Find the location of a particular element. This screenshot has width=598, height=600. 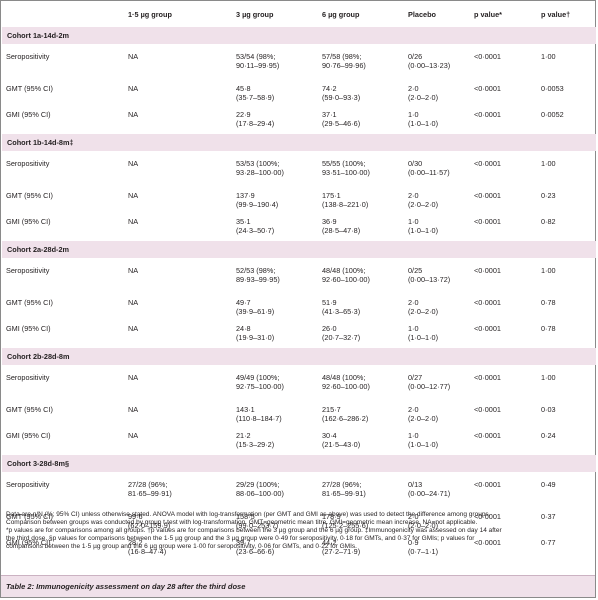

cohort-title: Cohort 2a-28d-2m is located at coordinates (299, 249).